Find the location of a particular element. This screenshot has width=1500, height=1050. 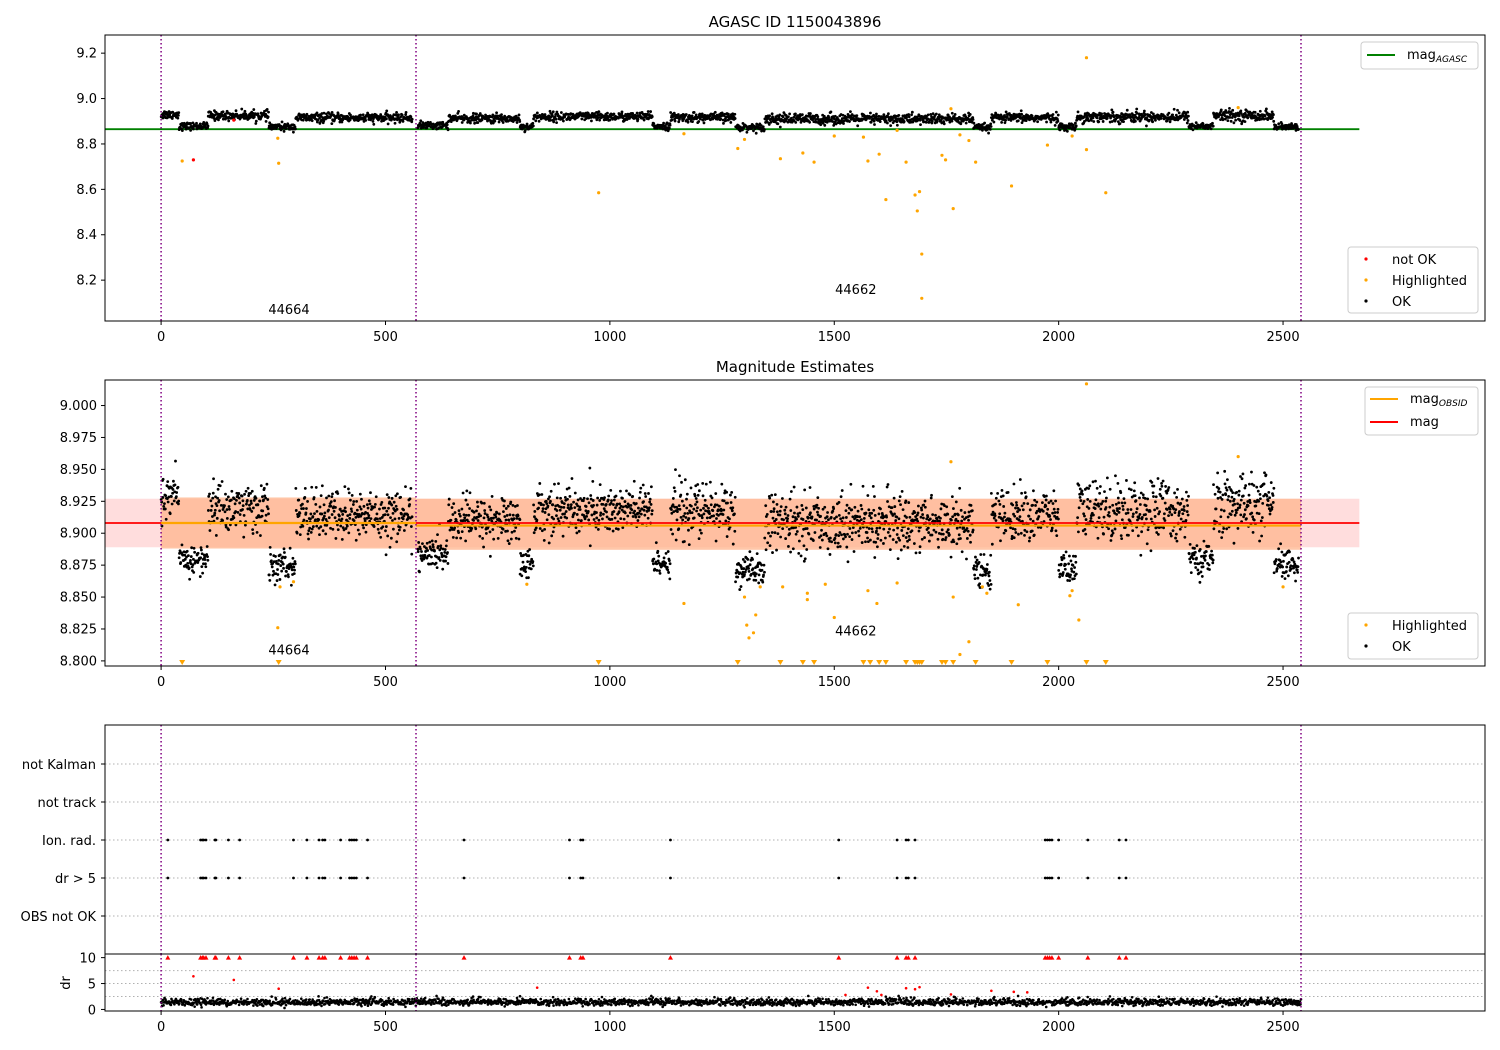

panel1-ytick-label: 8.4 is located at coordinates (86, 235).